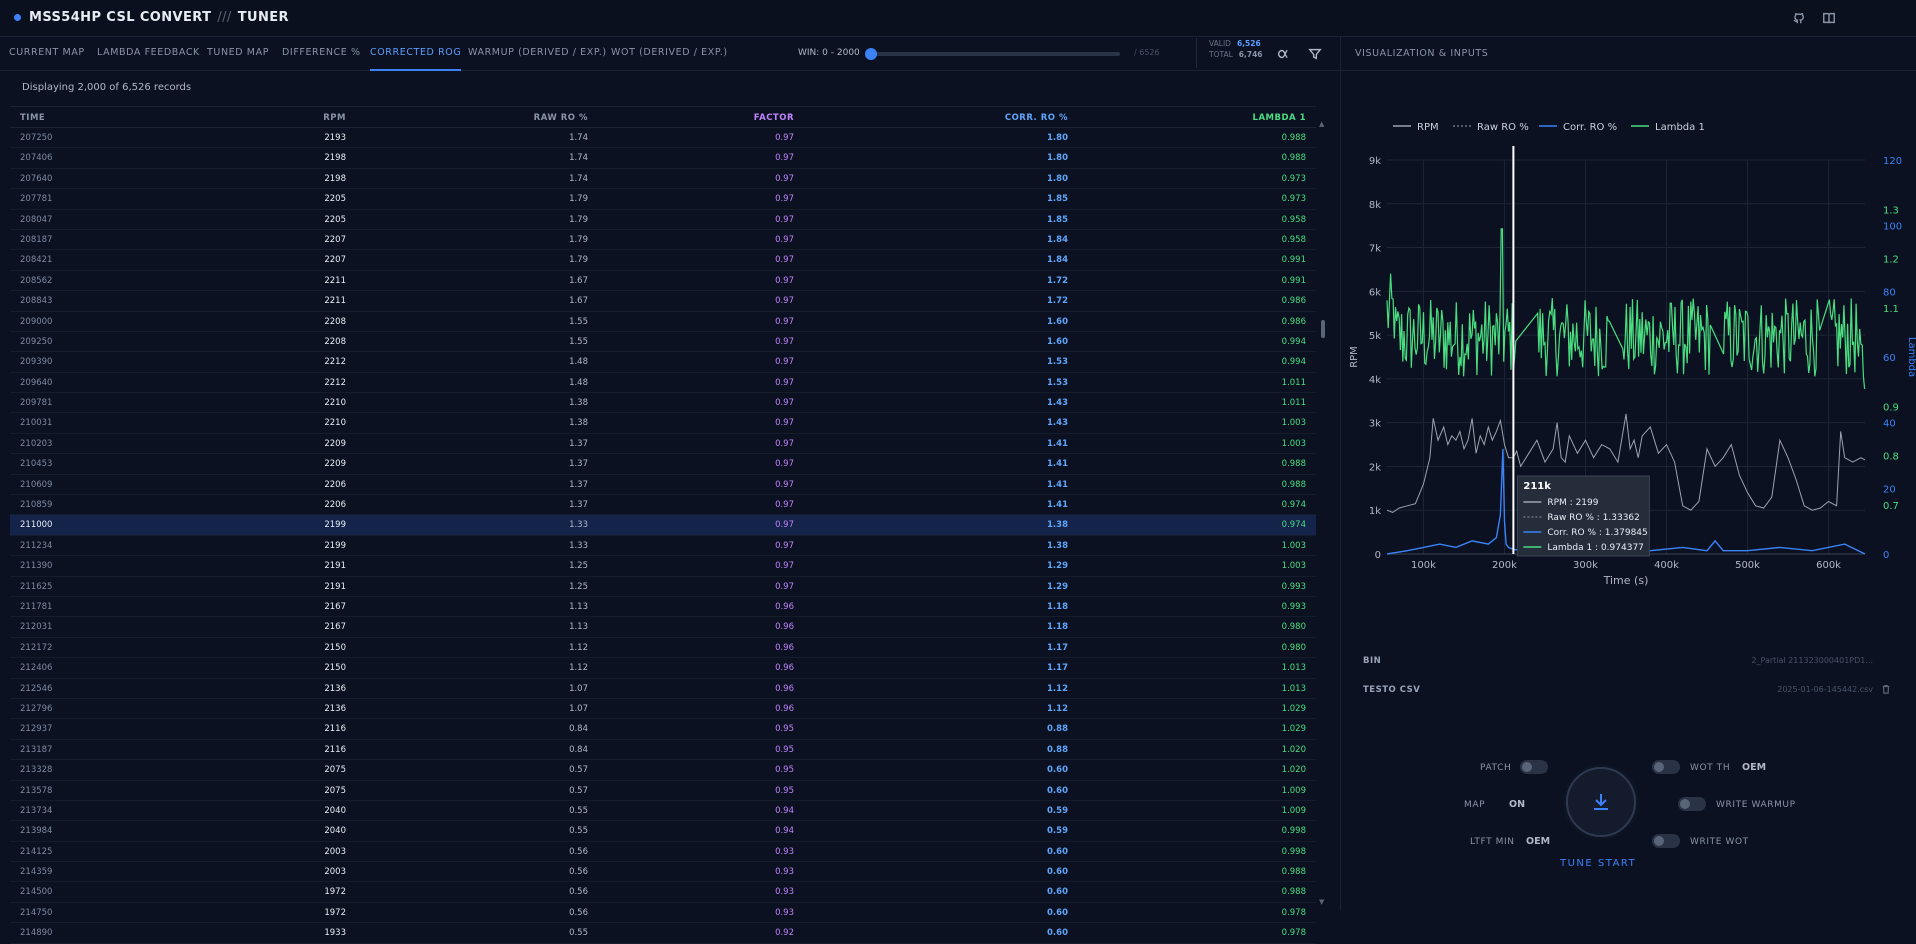 The width and height of the screenshot is (1916, 944). What do you see at coordinates (1814, 19) in the screenshot?
I see `top-icons` at bounding box center [1814, 19].